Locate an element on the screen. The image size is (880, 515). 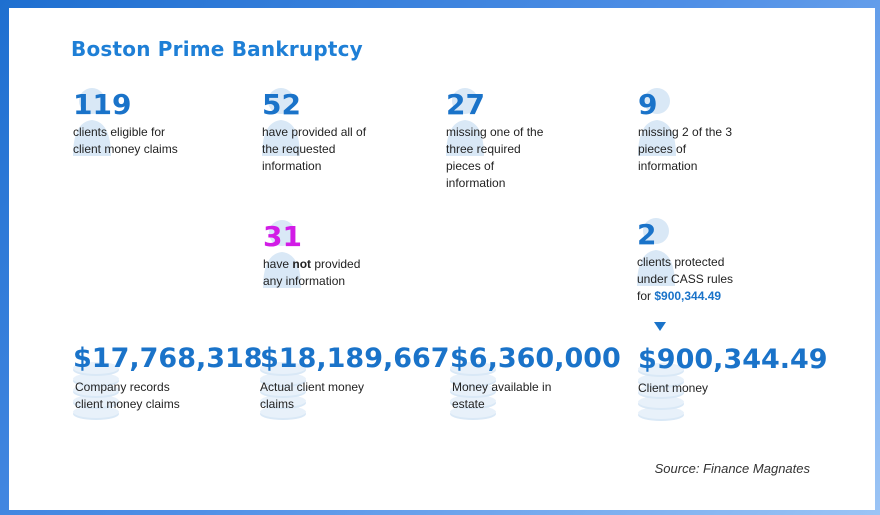
stat-number: 9 is located at coordinates (648, 104).